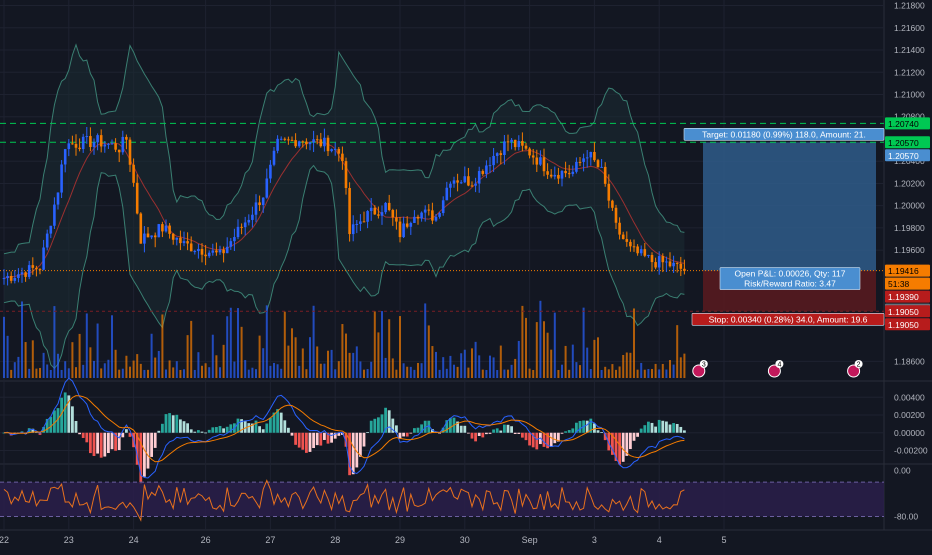 This screenshot has width=932, height=555. I want to click on lower-price-tag-2-text: 1.19050, so click(903, 325).